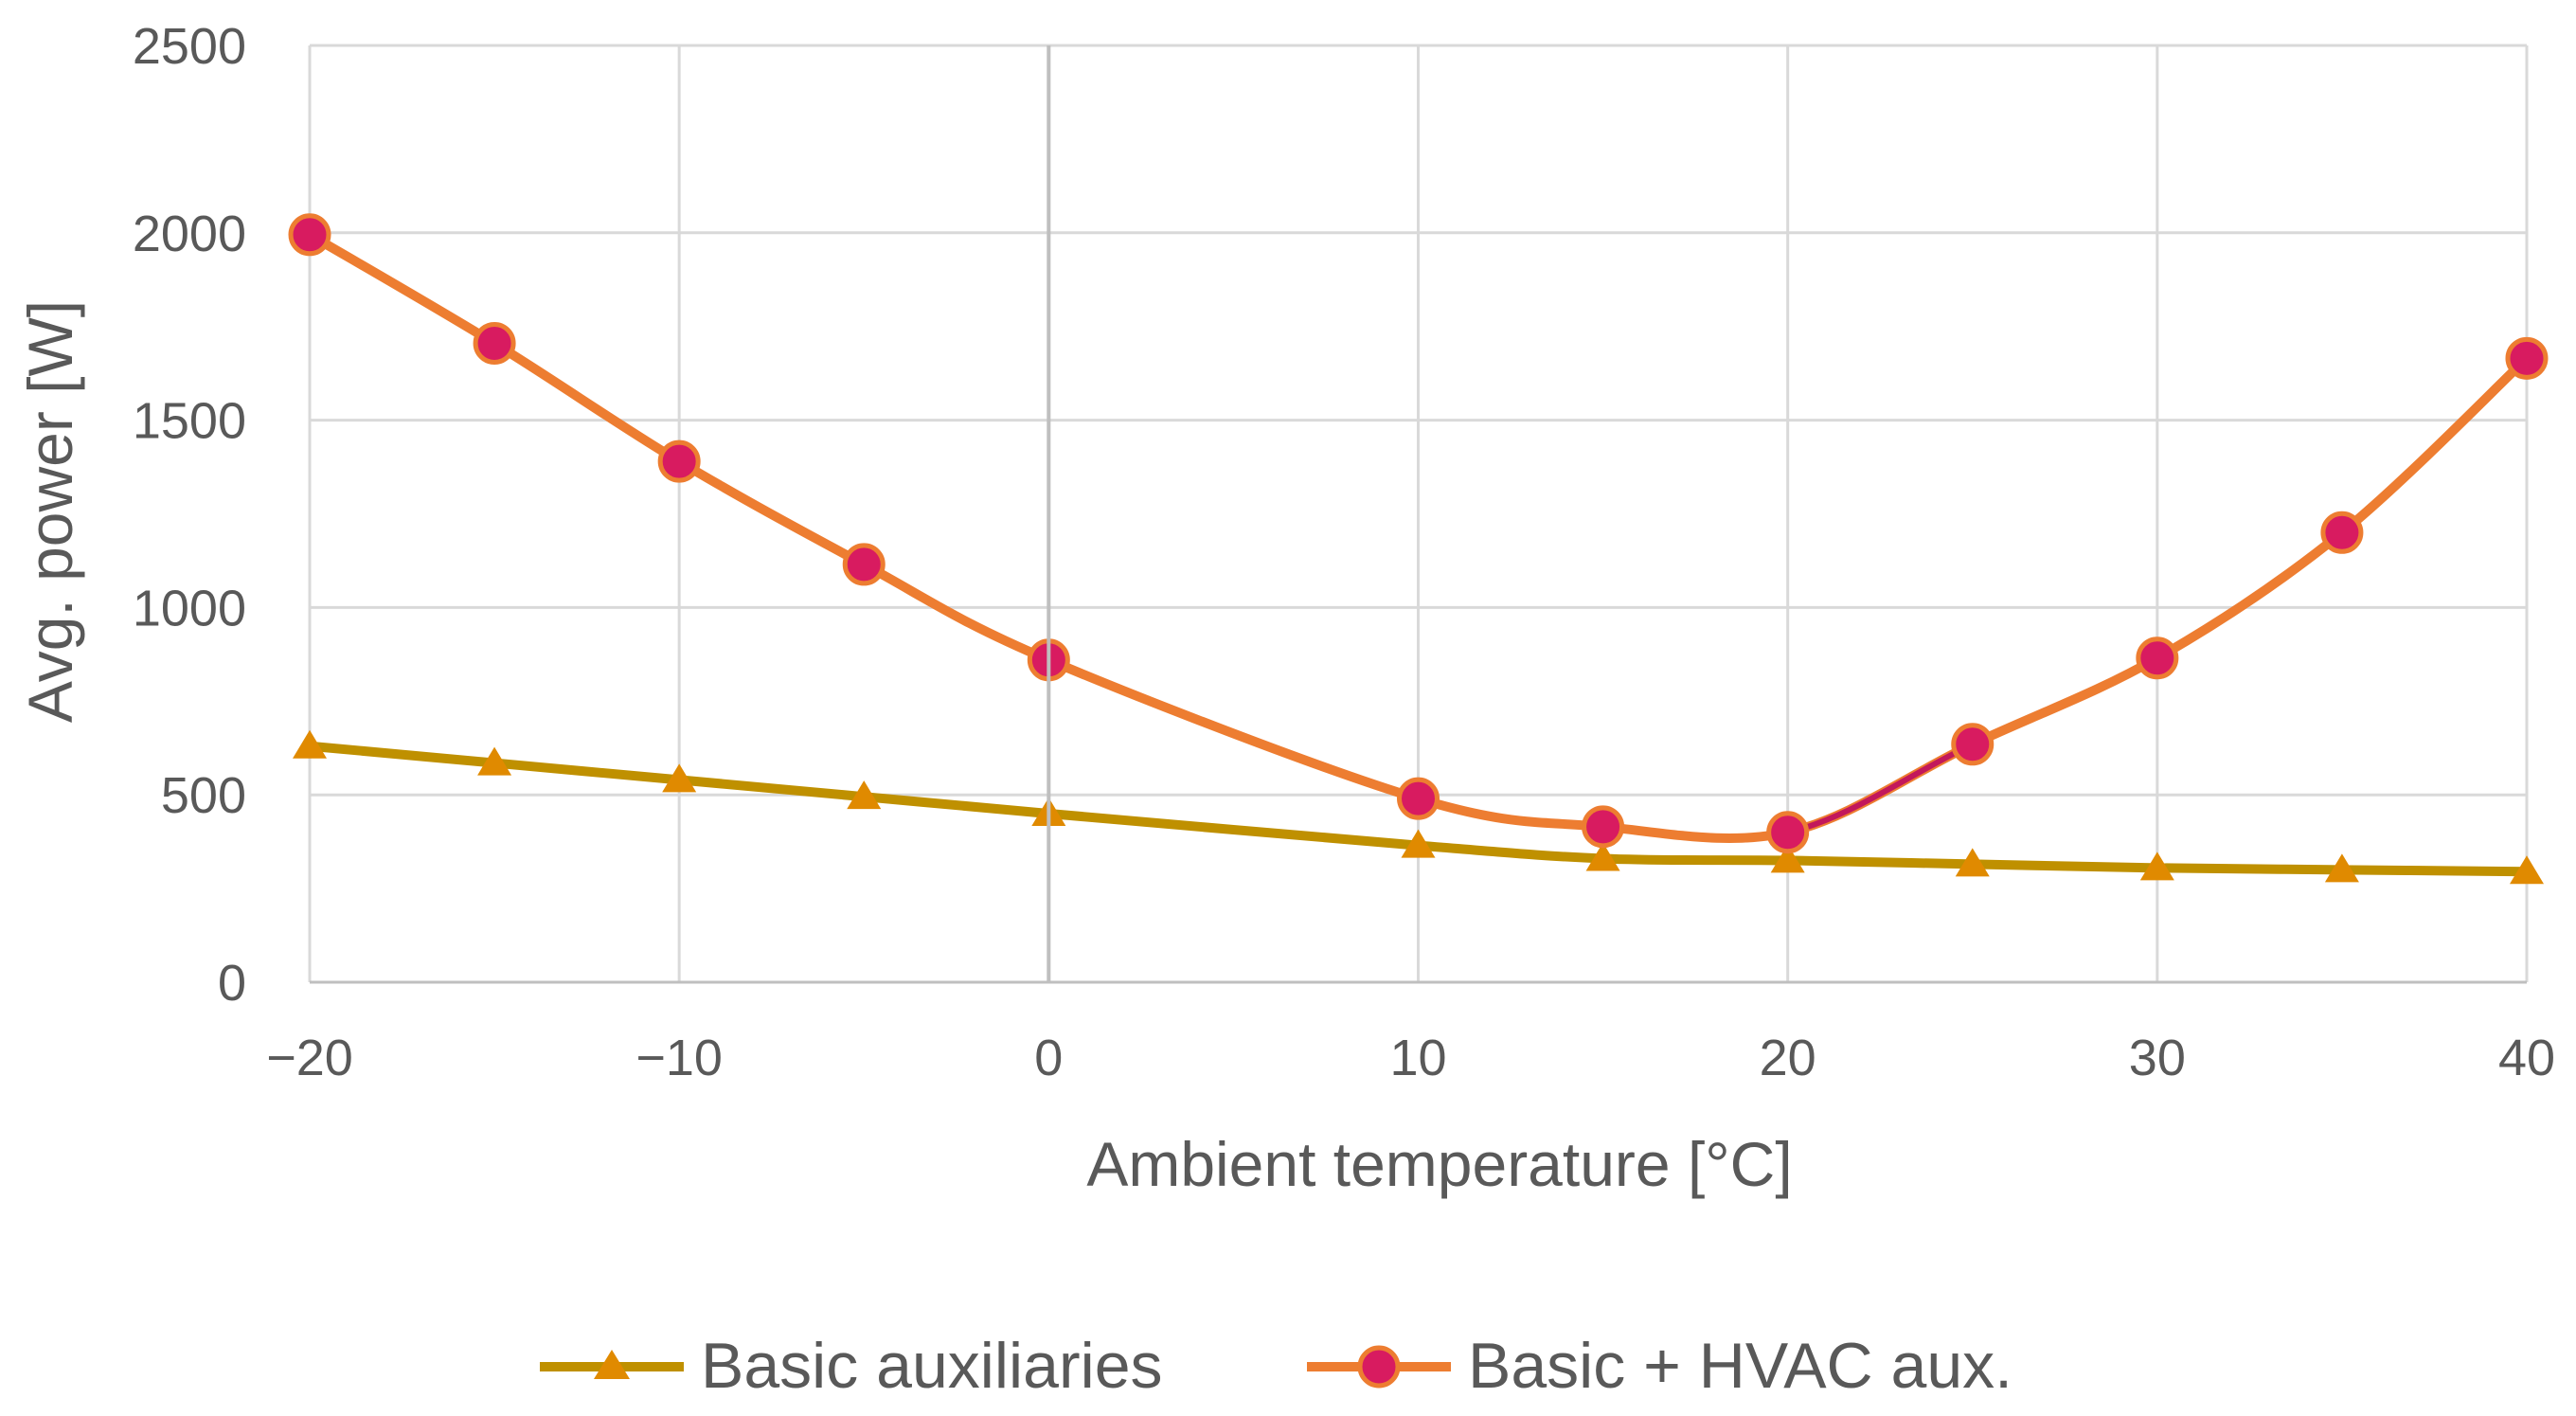  I want to click on x-axis-title: Ambient temperature [°C], so click(1439, 1164).